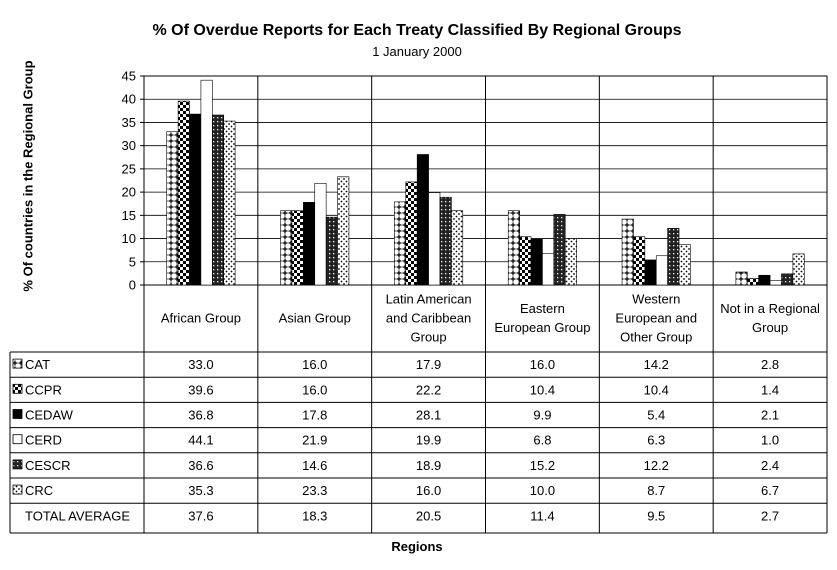 This screenshot has height=570, width=837. Describe the element at coordinates (770, 515) in the screenshot. I see `table-cell-total-average-not-in-a-regional-group: 2.7` at that location.